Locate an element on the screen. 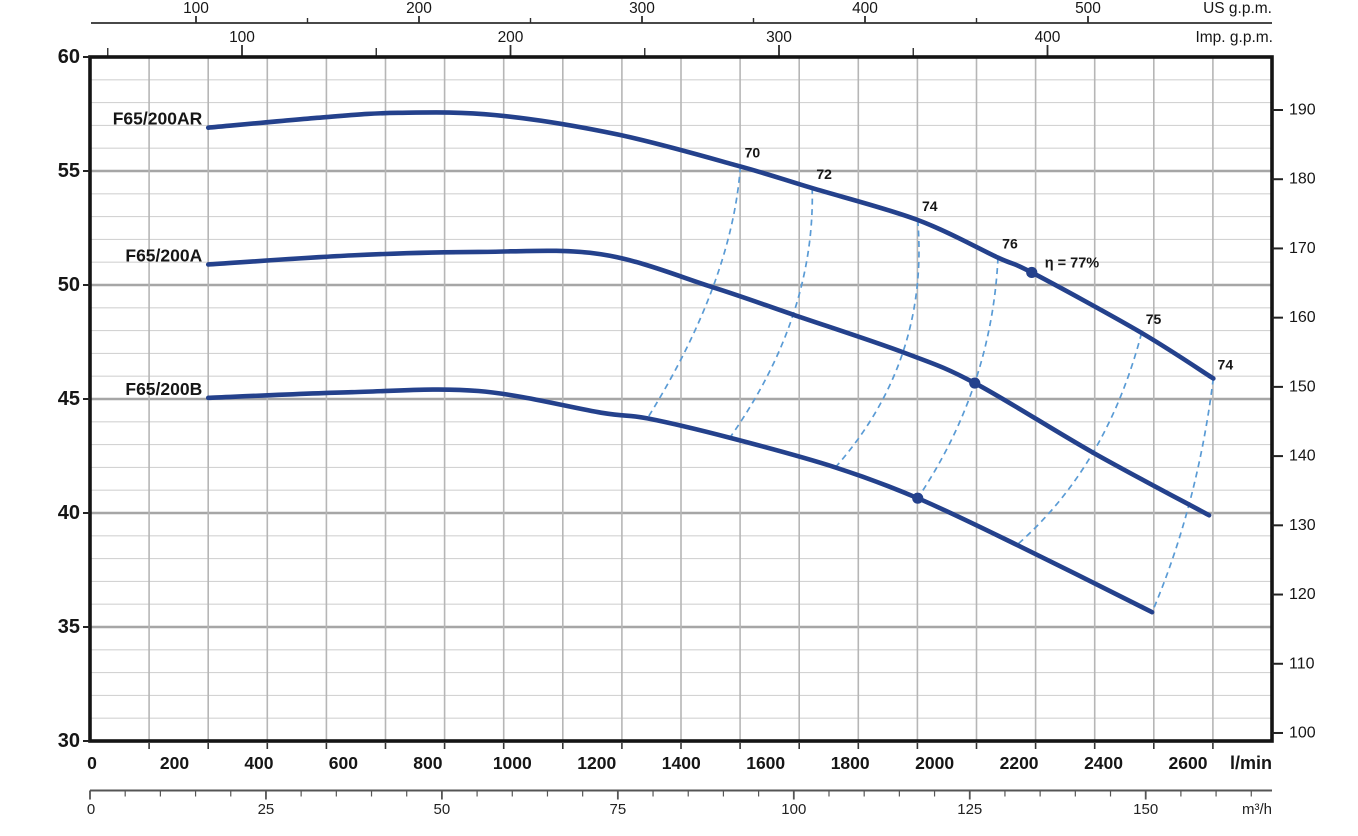 This screenshot has width=1358, height=836. m3h-tick-label: 125 is located at coordinates (969, 809).